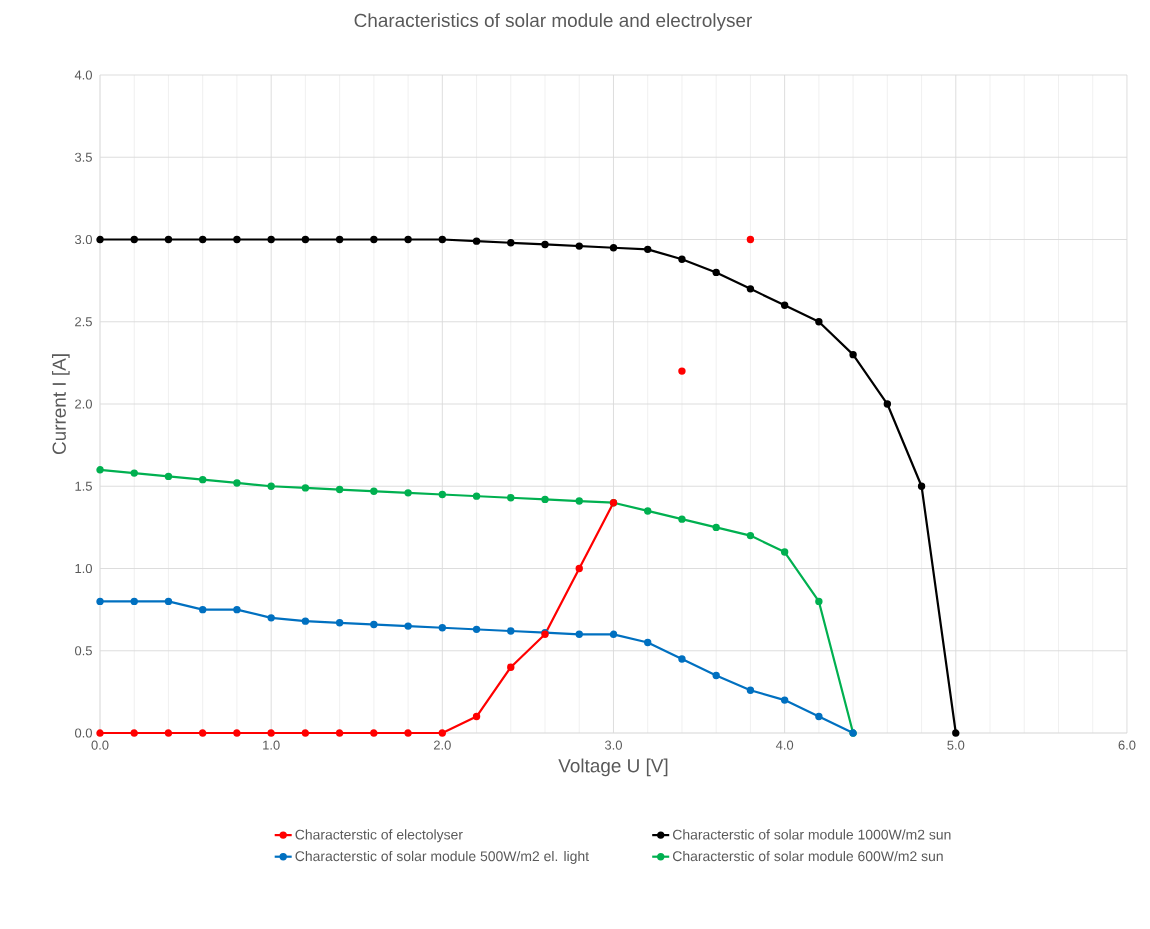 The height and width of the screenshot is (929, 1150). I want to click on x-axis-title: Voltage U [V], so click(613, 767).